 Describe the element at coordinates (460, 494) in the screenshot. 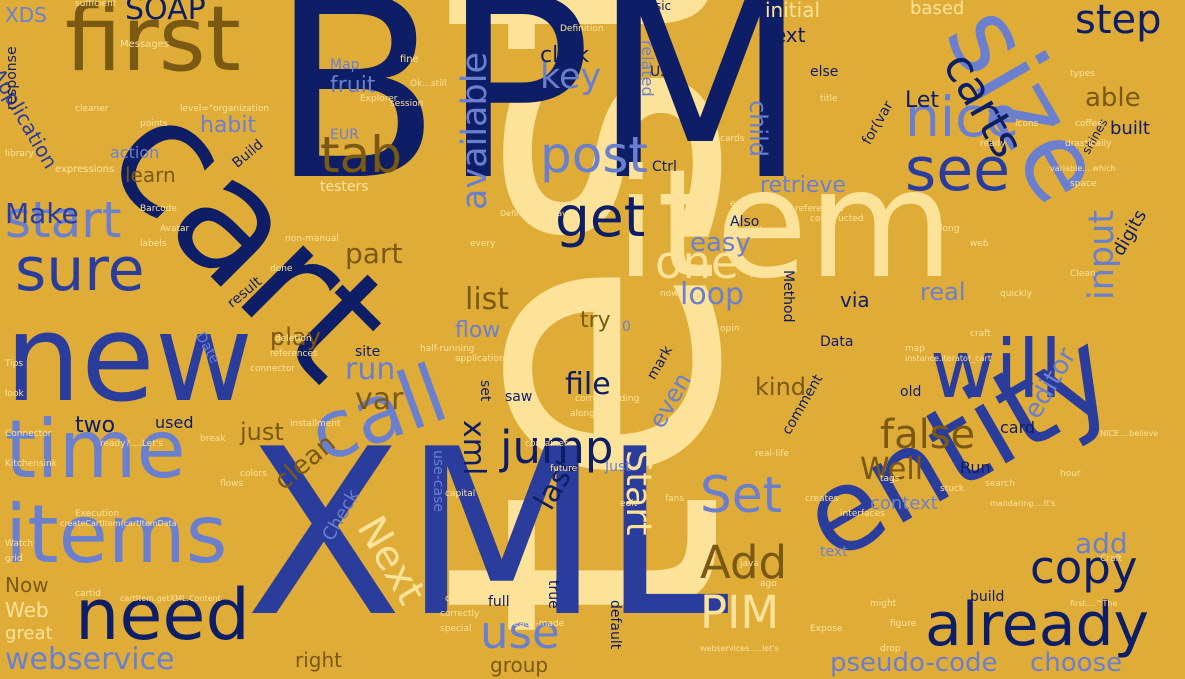

I see `word-capital: capital` at that location.